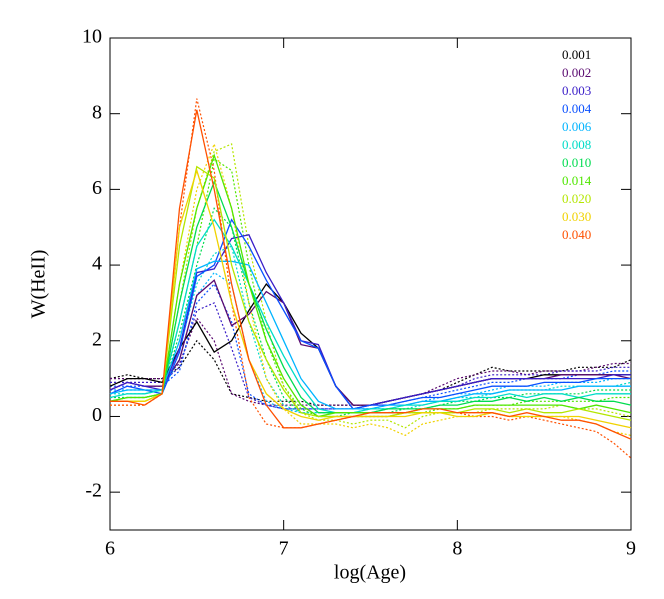 The width and height of the screenshot is (664, 599). What do you see at coordinates (577, 126) in the screenshot?
I see `legend-entry: 0.006` at bounding box center [577, 126].